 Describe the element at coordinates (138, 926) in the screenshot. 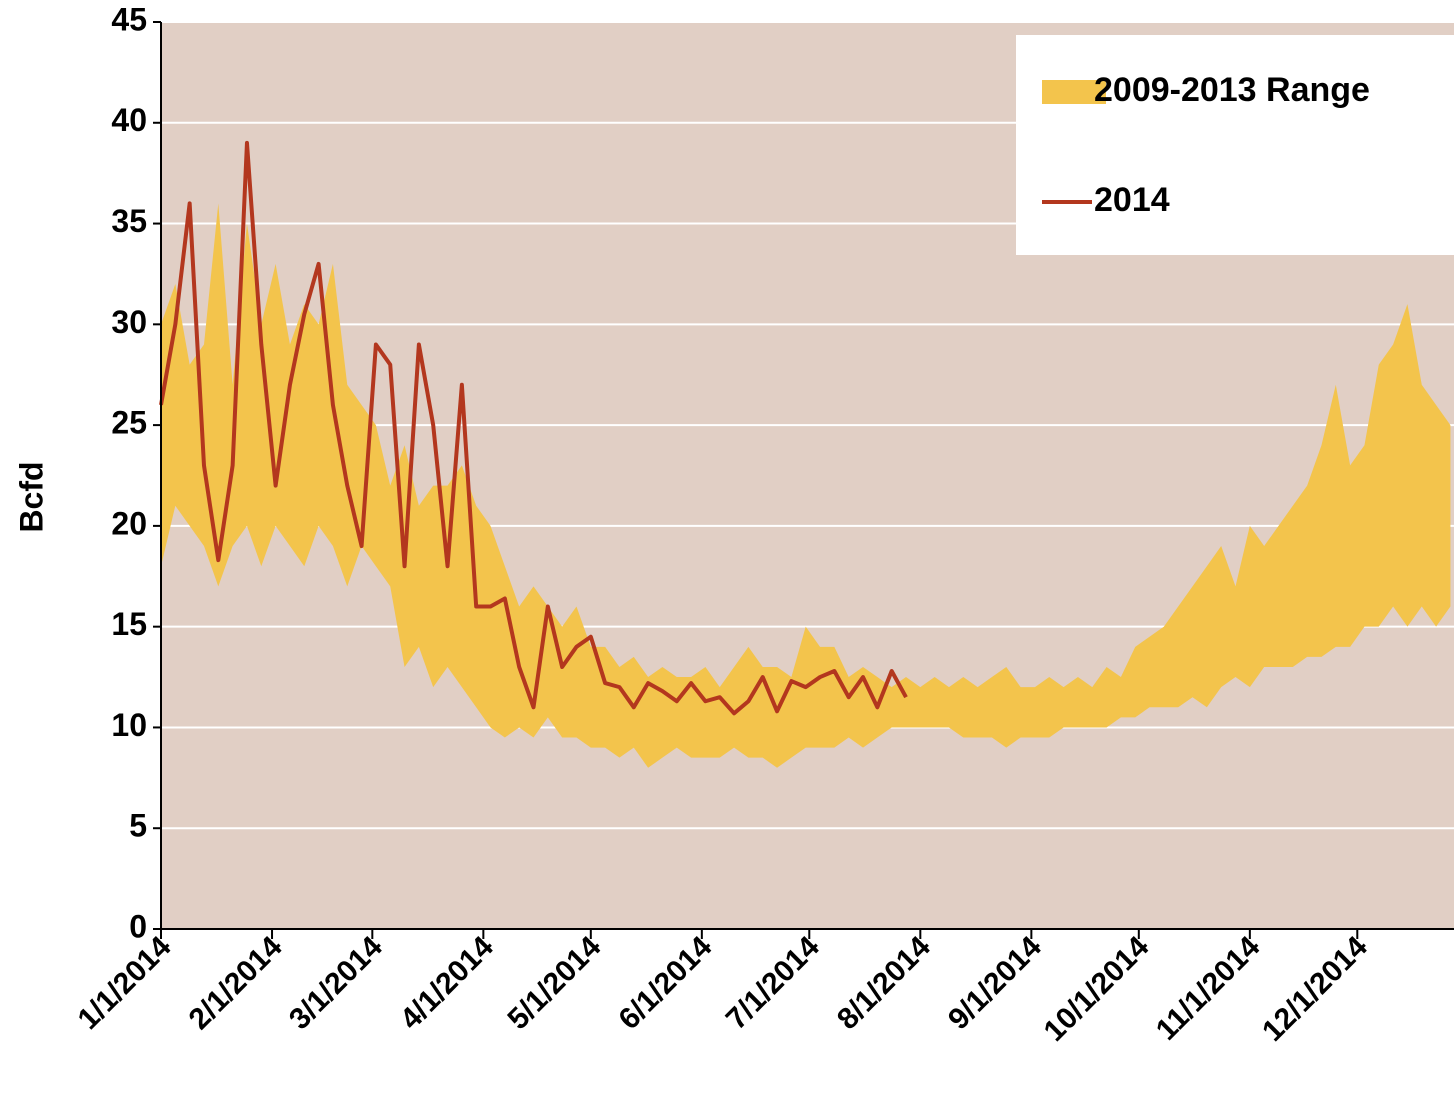

I see `y-tick-label: 0` at that location.